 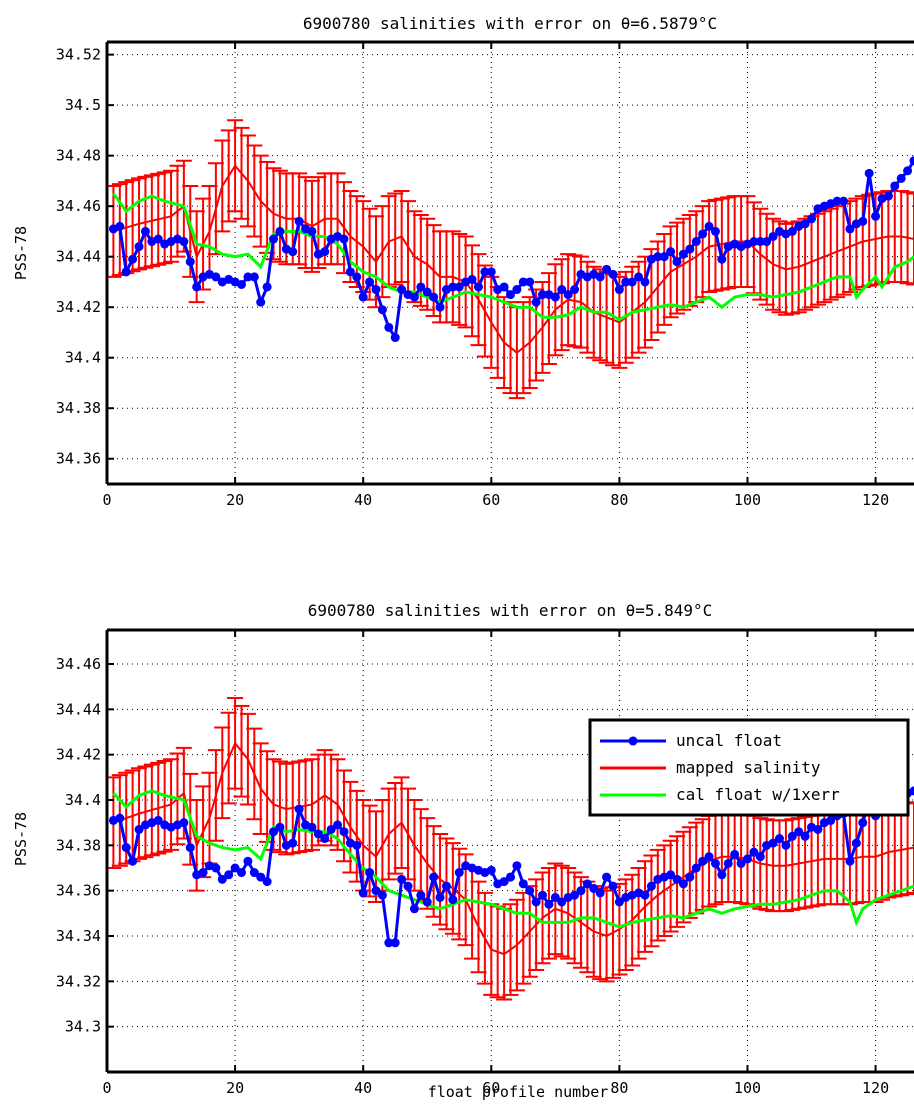 What do you see at coordinates (78, 307) in the screenshot?
I see `y-tick-label: 34.42` at bounding box center [78, 307].